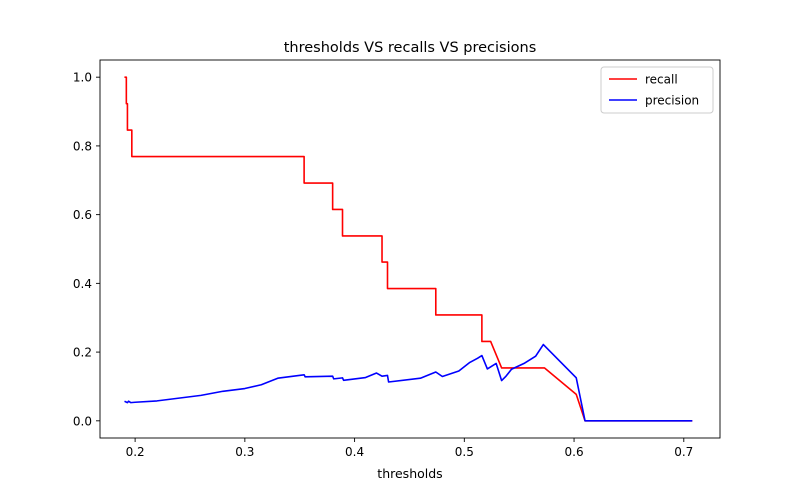 This screenshot has width=800, height=504. Describe the element at coordinates (86, 249) in the screenshot. I see `y-axis: 0.0 0.2 0.4 0.6 0.8 1.0` at that location.